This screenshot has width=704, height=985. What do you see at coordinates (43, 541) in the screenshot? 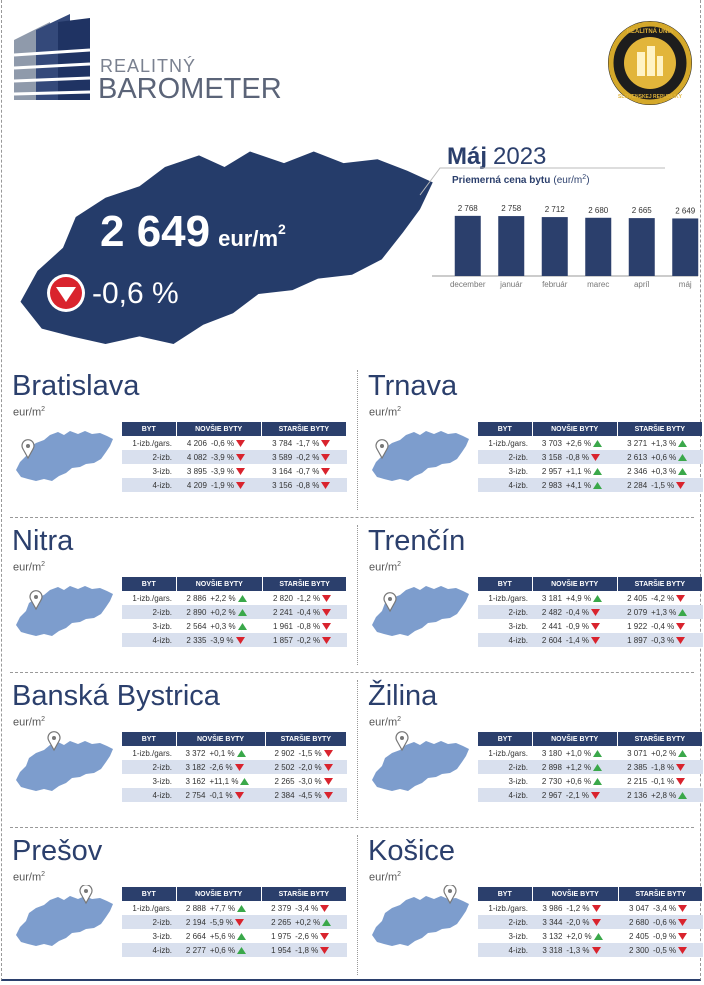
I see `region-name: Nitra` at bounding box center [43, 541].